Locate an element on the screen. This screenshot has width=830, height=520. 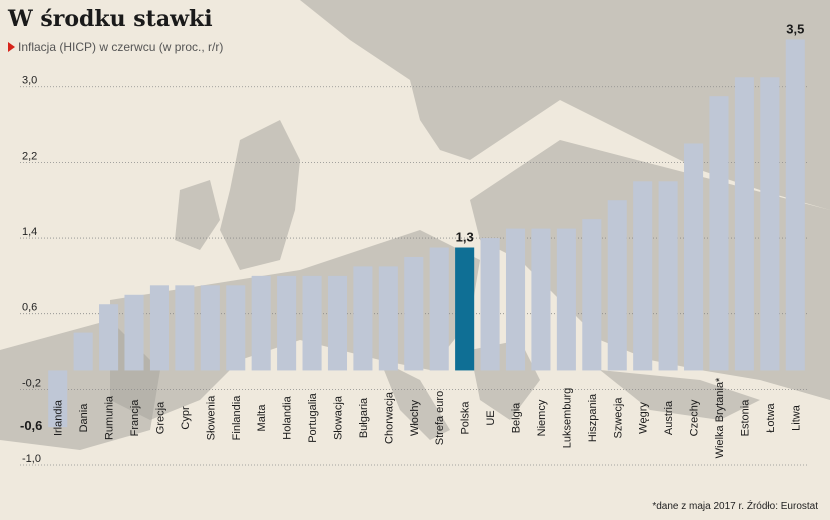
category-label: Dania is located at coordinates (84, 418).